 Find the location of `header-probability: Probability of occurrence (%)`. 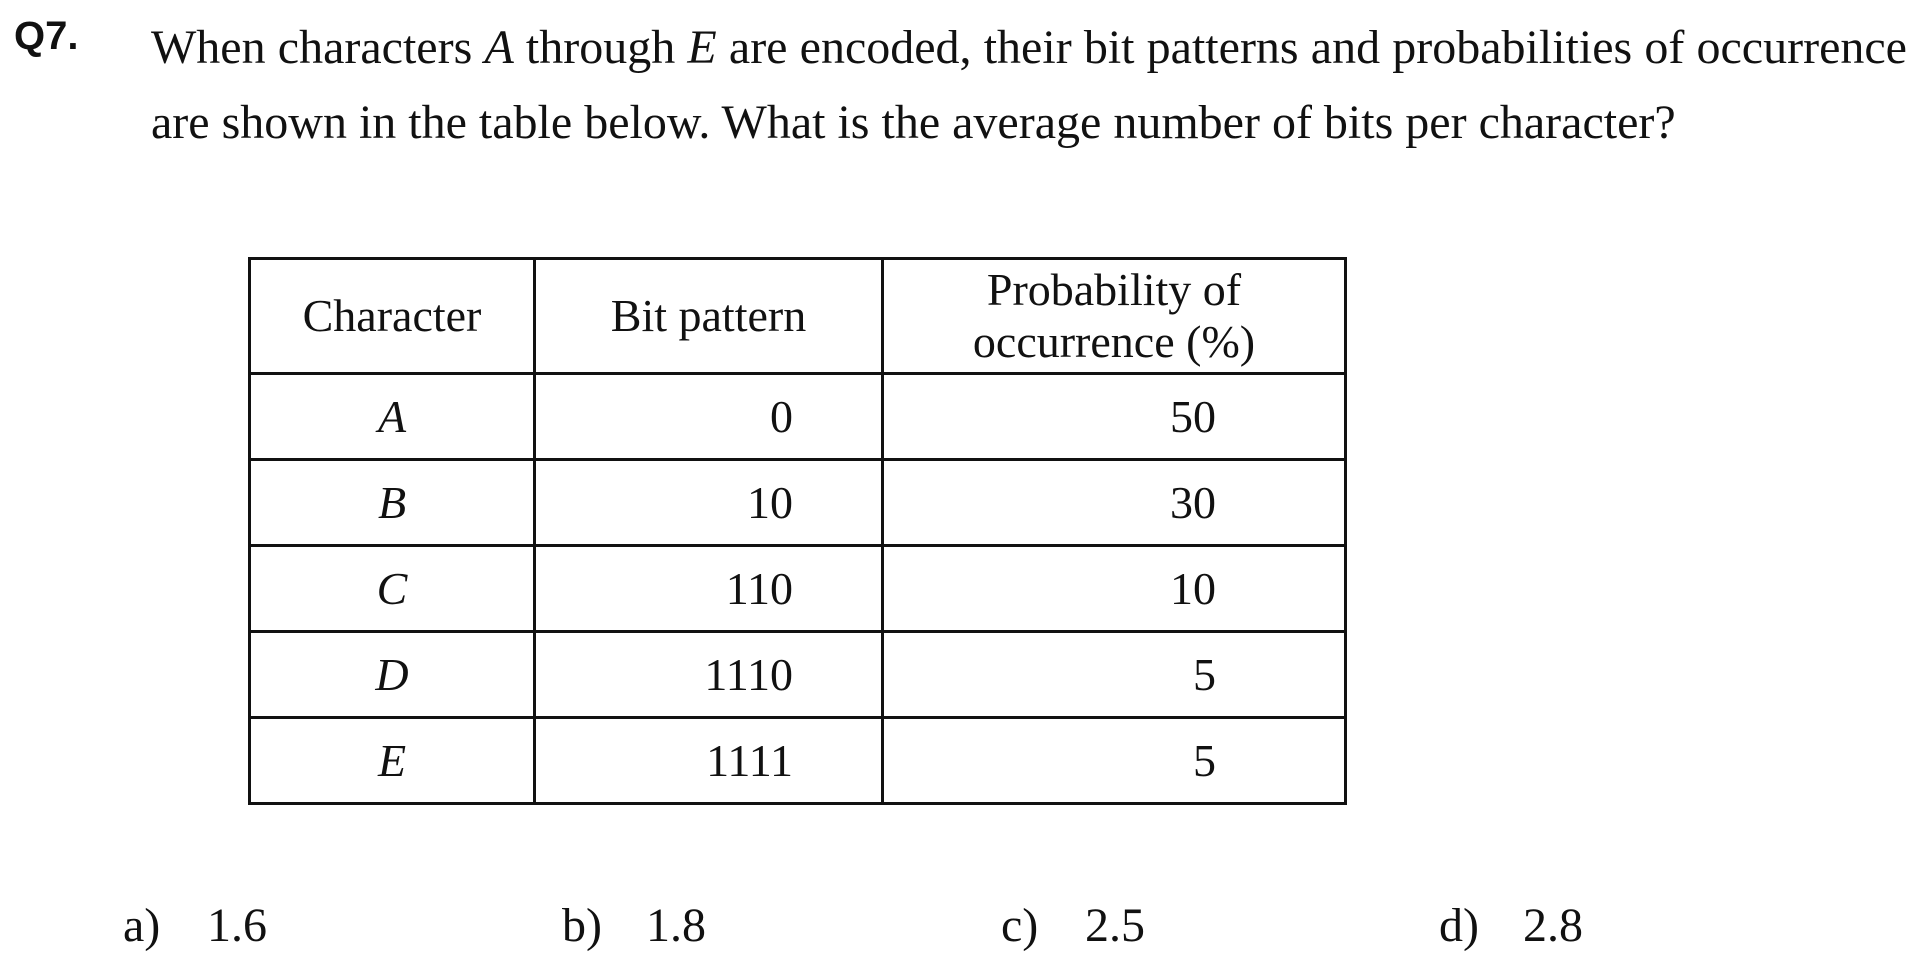

header-probability: Probability of occurrence (%) is located at coordinates (1114, 316).